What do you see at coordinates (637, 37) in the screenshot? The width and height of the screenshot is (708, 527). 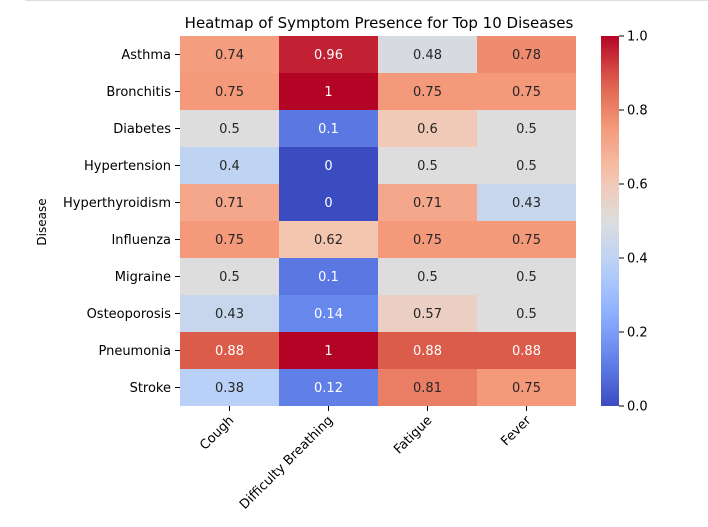 I see `colorbar-tick-label: 1.0` at bounding box center [637, 37].